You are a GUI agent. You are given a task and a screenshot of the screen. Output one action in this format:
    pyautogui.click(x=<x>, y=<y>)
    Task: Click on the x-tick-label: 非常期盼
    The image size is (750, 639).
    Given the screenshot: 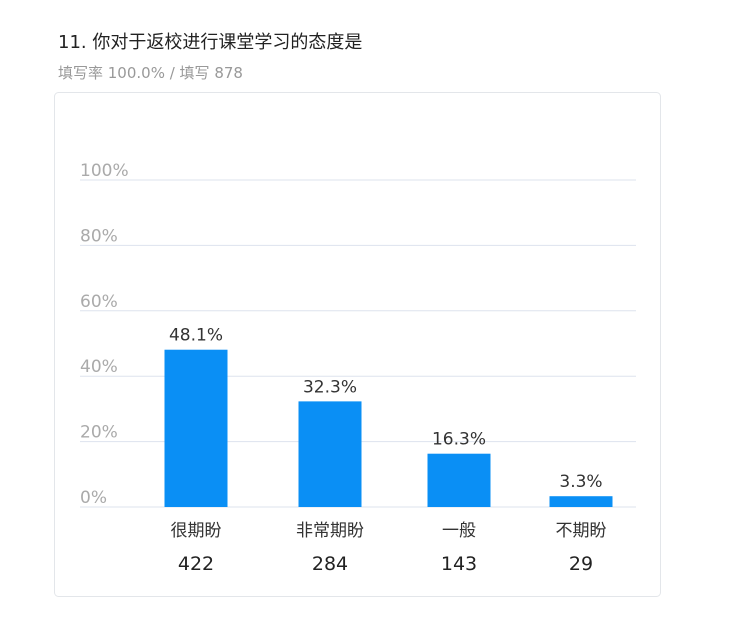 What is the action you would take?
    pyautogui.click(x=330, y=531)
    